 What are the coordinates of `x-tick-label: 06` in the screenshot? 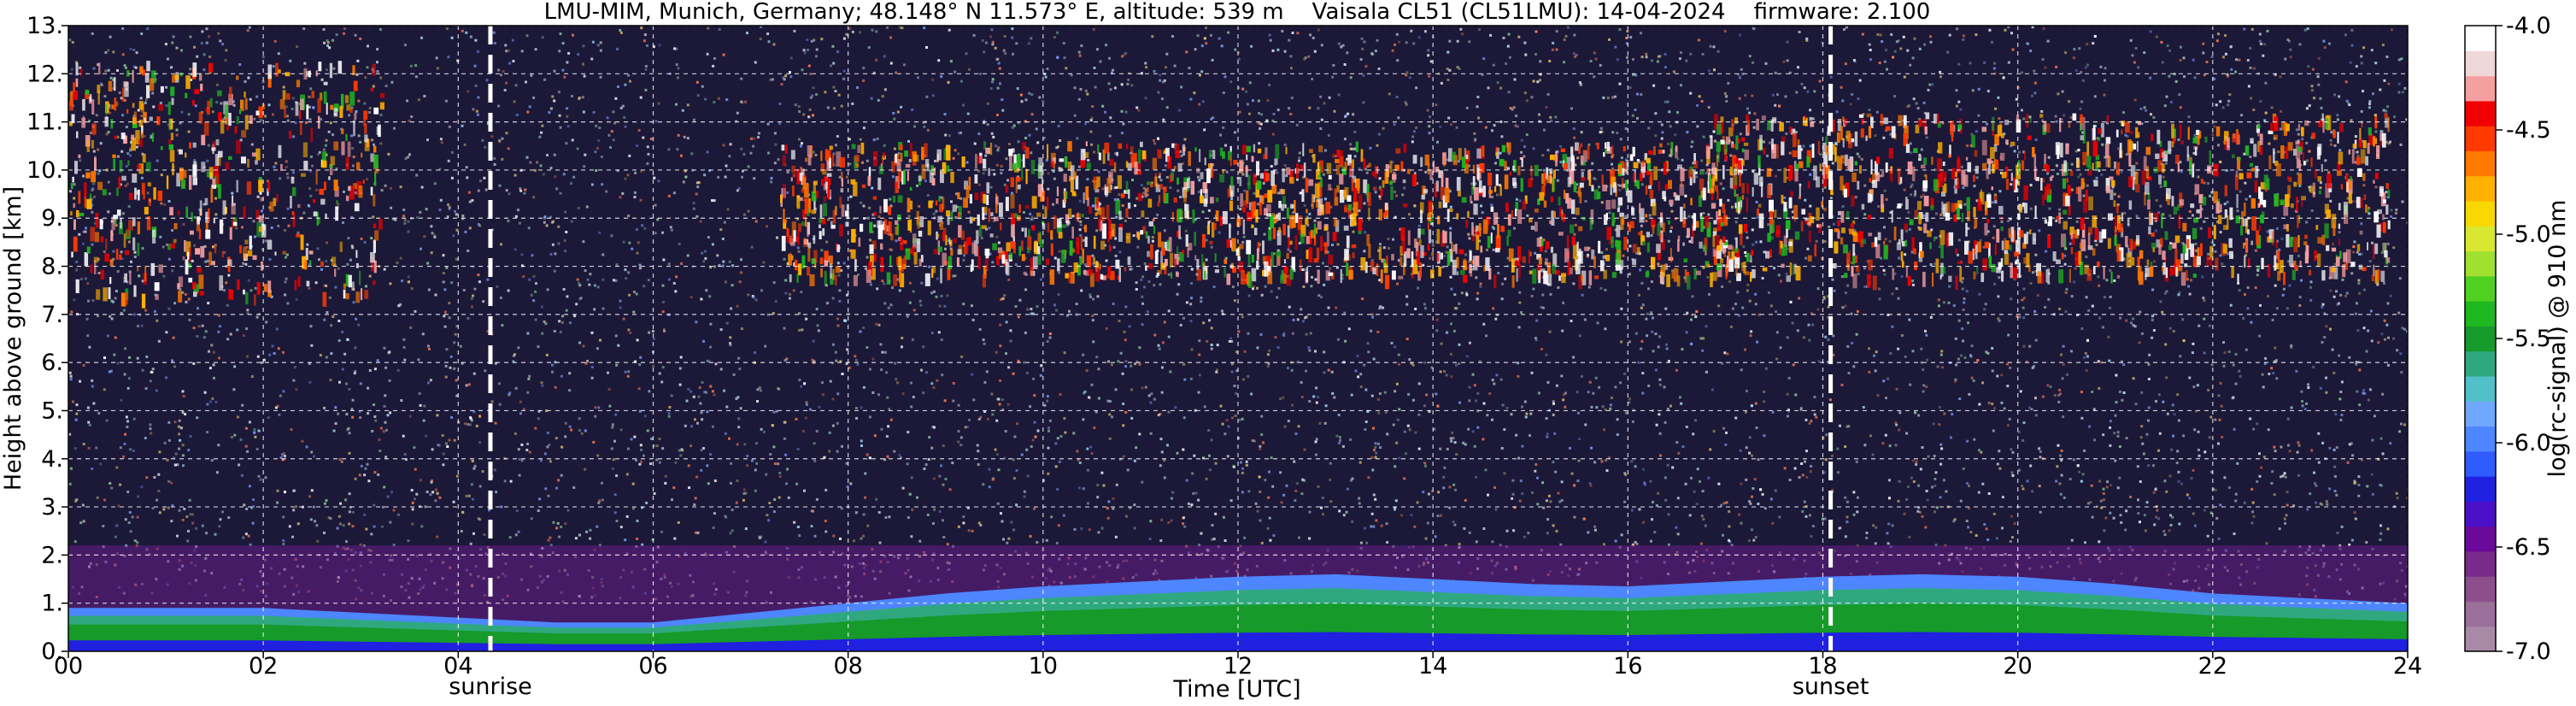 It's located at (652, 666).